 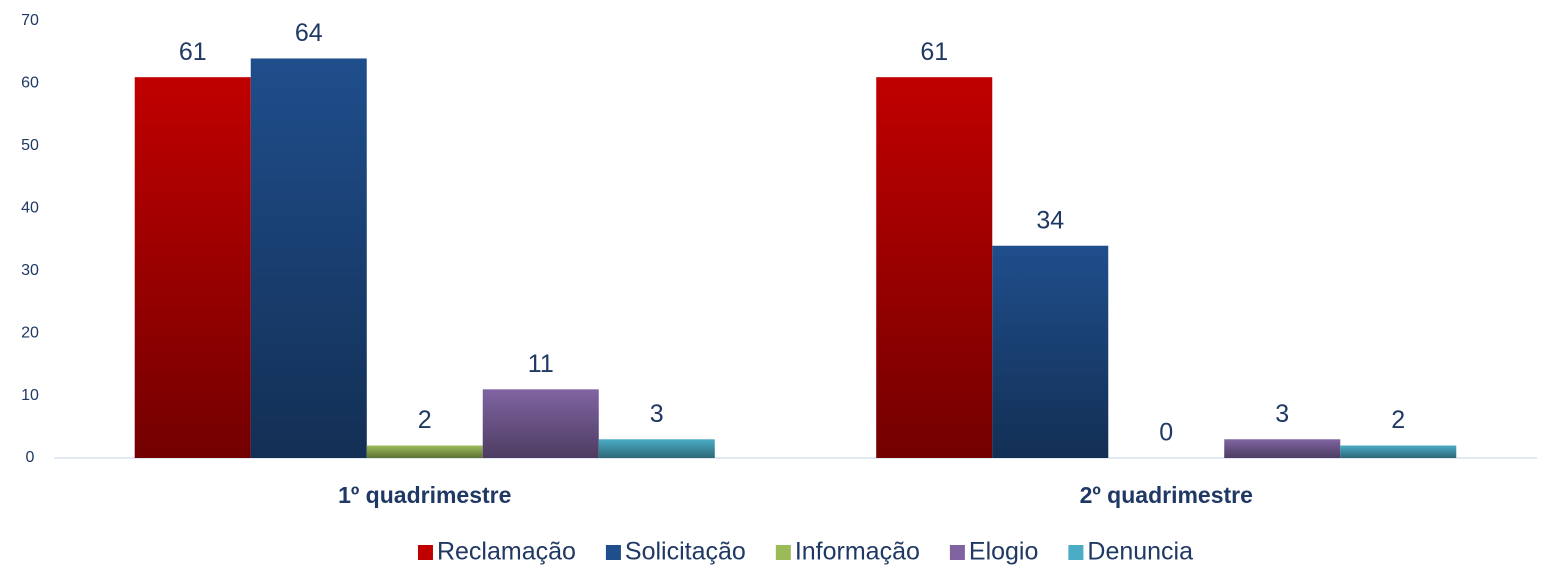 What do you see at coordinates (30, 145) in the screenshot?
I see `y-tick-label: 50` at bounding box center [30, 145].